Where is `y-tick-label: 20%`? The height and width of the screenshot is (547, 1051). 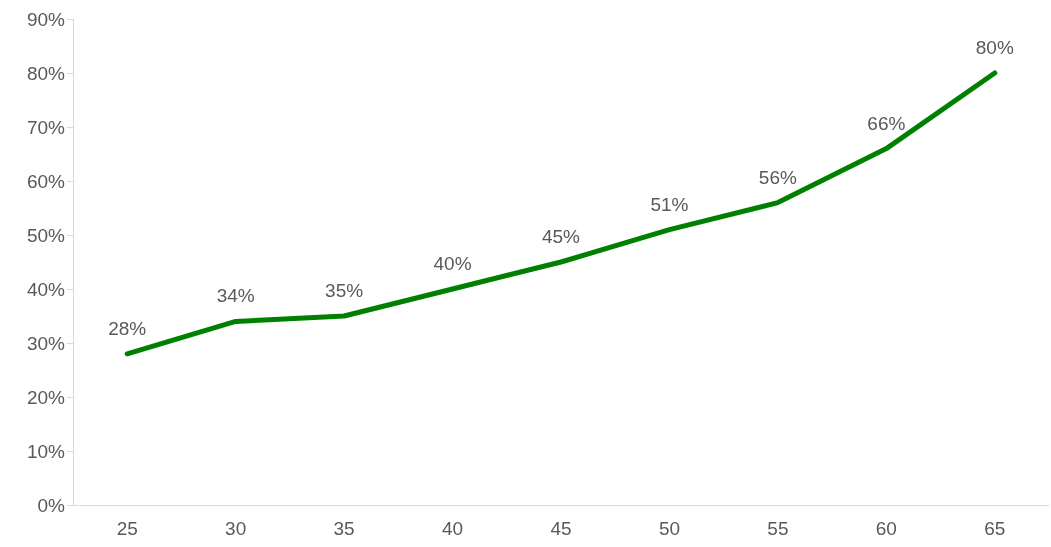 y-tick-label: 20% is located at coordinates (46, 397).